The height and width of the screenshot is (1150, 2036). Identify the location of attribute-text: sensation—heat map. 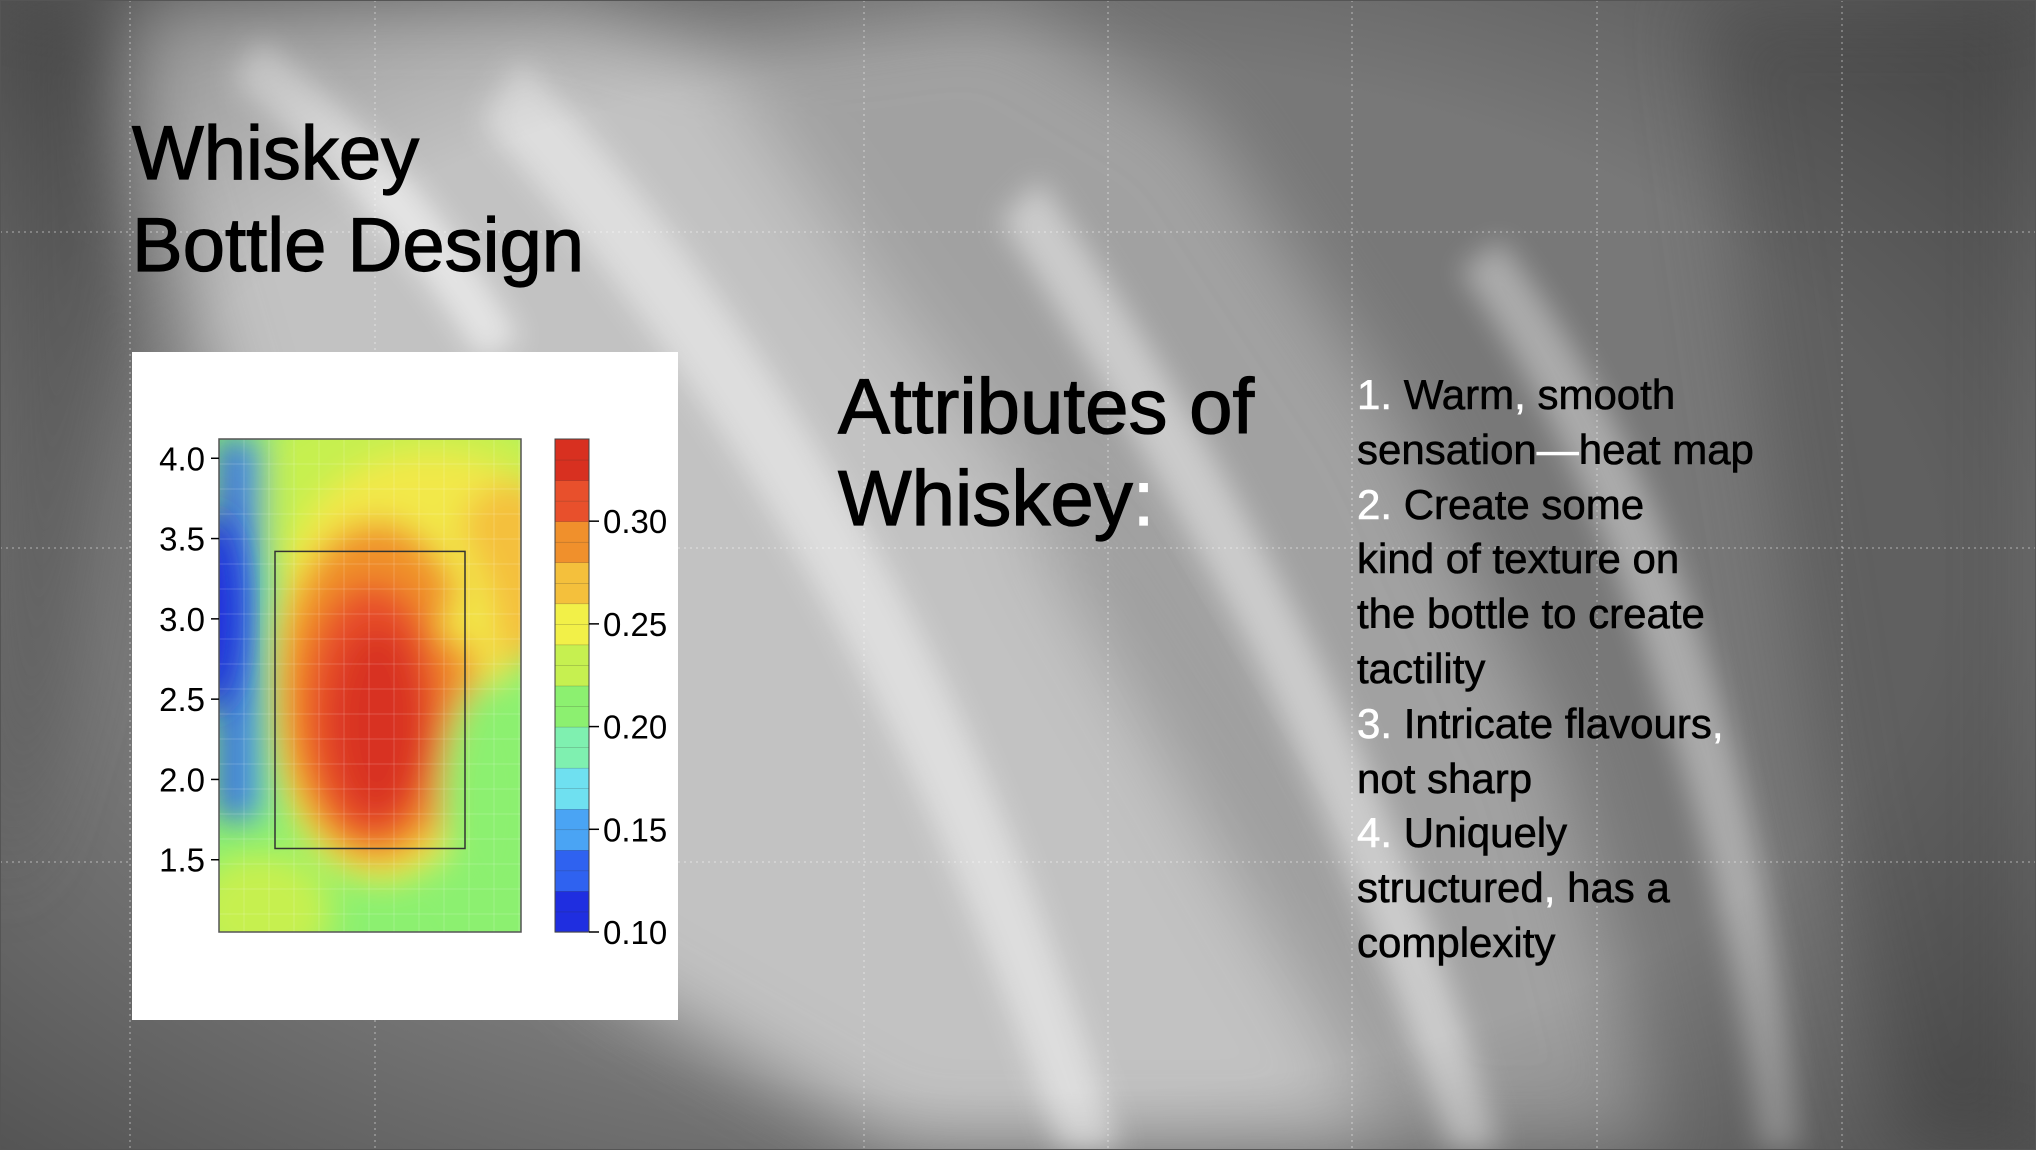
(1556, 449).